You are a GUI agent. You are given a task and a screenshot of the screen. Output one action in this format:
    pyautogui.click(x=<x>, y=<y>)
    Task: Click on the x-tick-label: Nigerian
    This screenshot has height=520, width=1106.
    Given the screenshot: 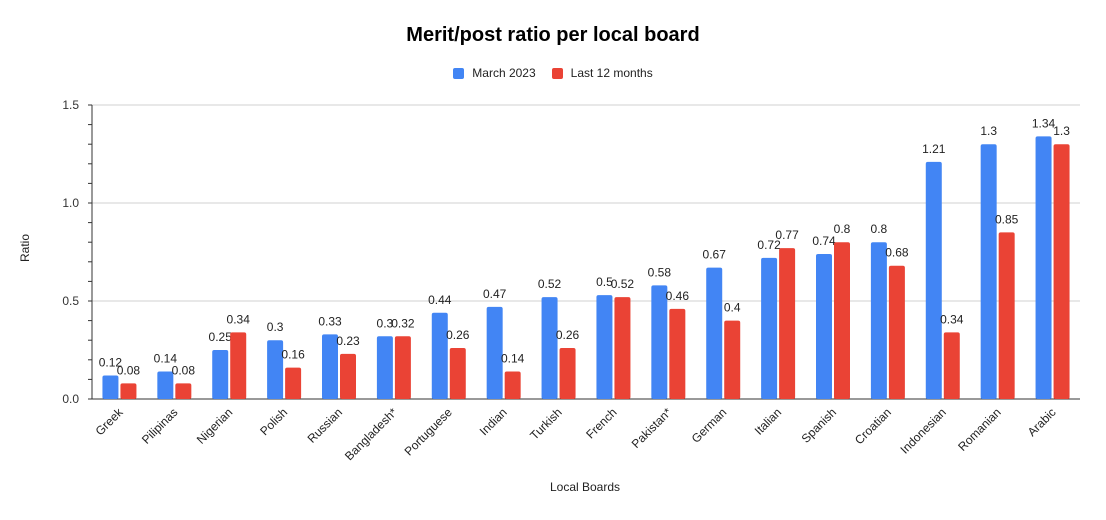 What is the action you would take?
    pyautogui.click(x=215, y=426)
    